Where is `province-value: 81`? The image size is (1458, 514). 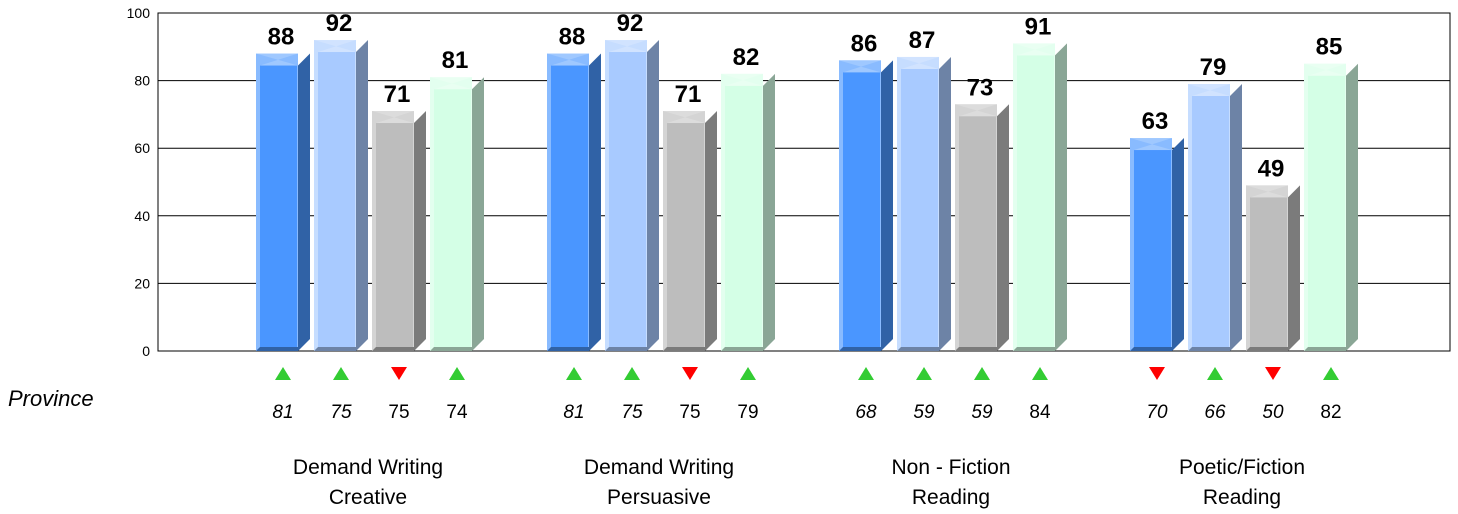
province-value: 81 is located at coordinates (282, 412).